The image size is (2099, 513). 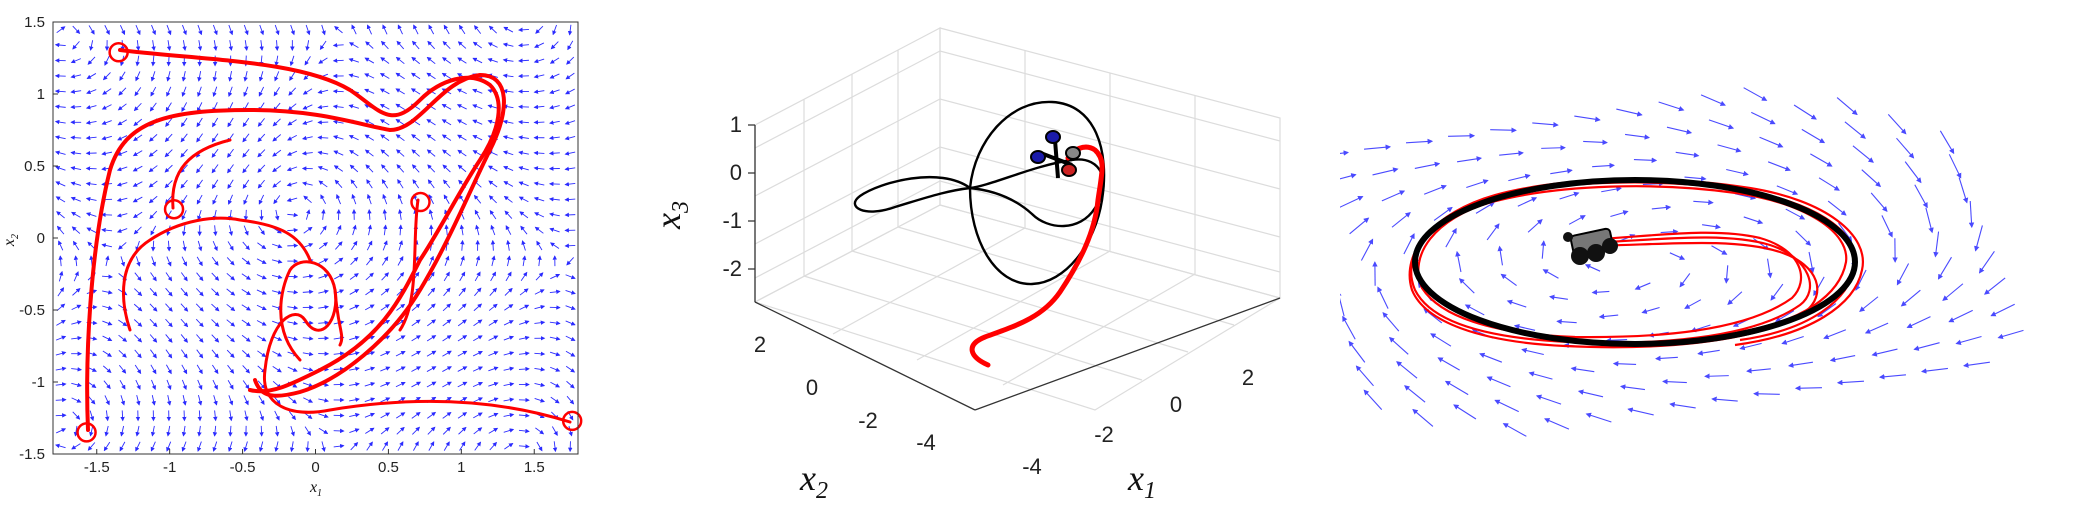 What do you see at coordinates (812, 387) in the screenshot?
I see `x2-tick-label: 0` at bounding box center [812, 387].